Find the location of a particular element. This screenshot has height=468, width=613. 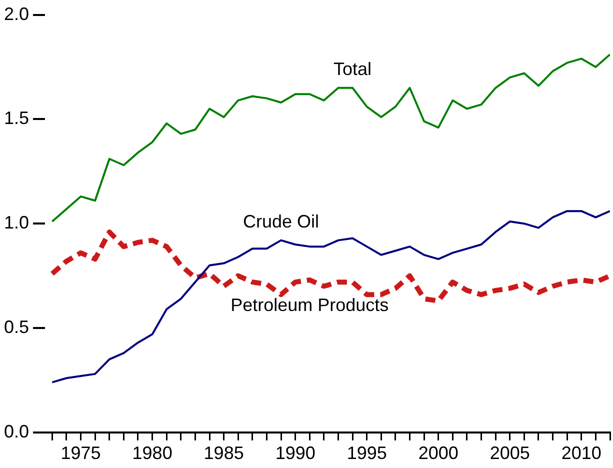

x-tick-label: 1995 is located at coordinates (366, 453).